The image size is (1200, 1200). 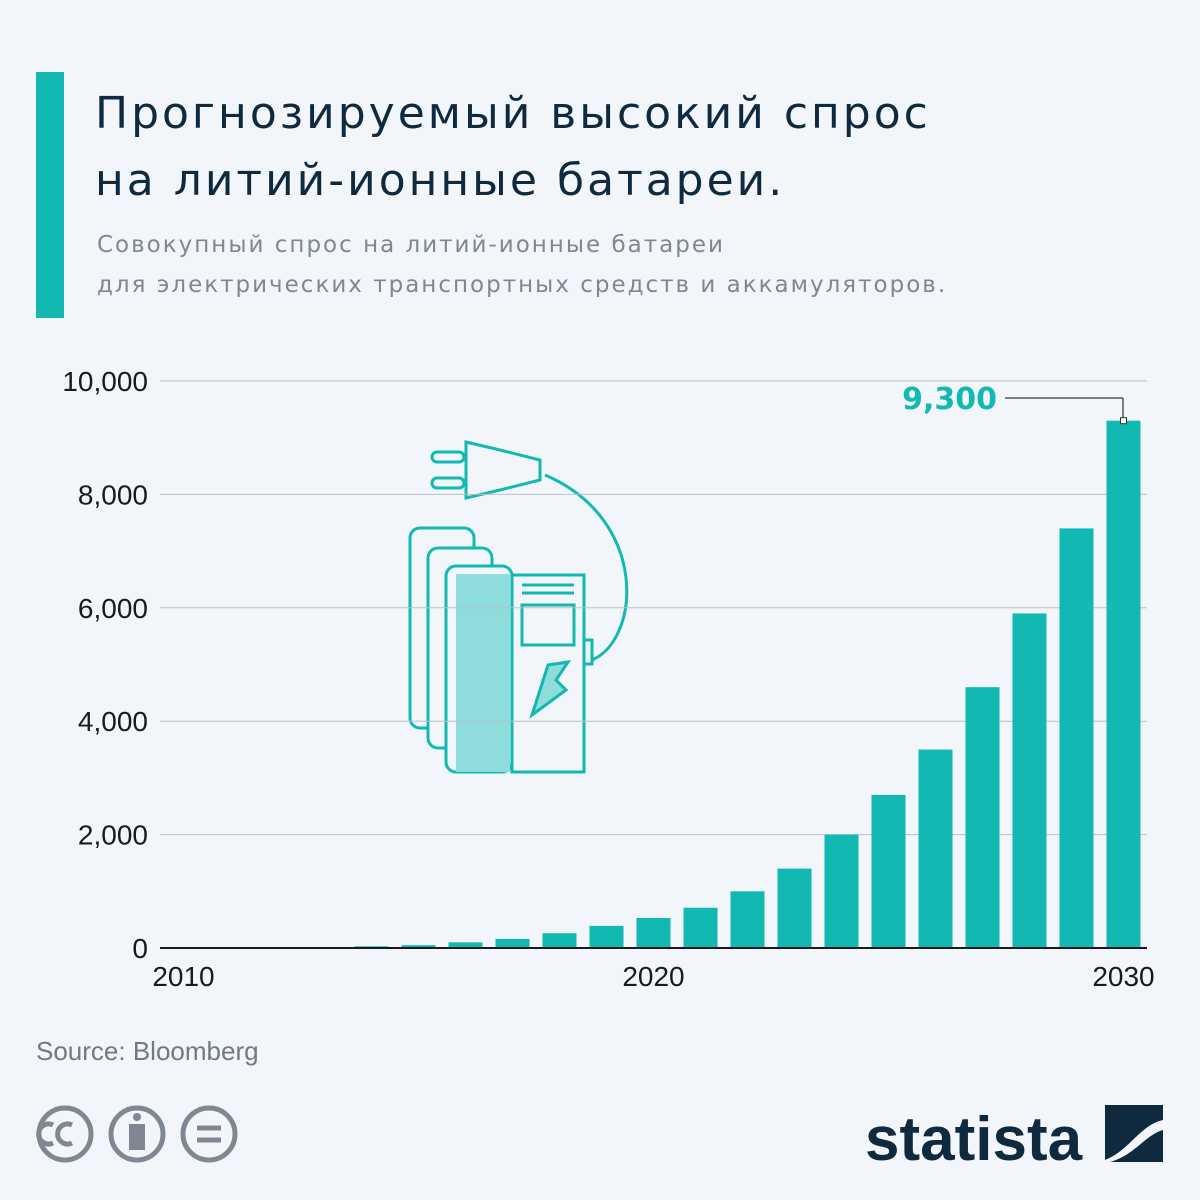 I want to click on accent-bar, so click(x=50, y=195).